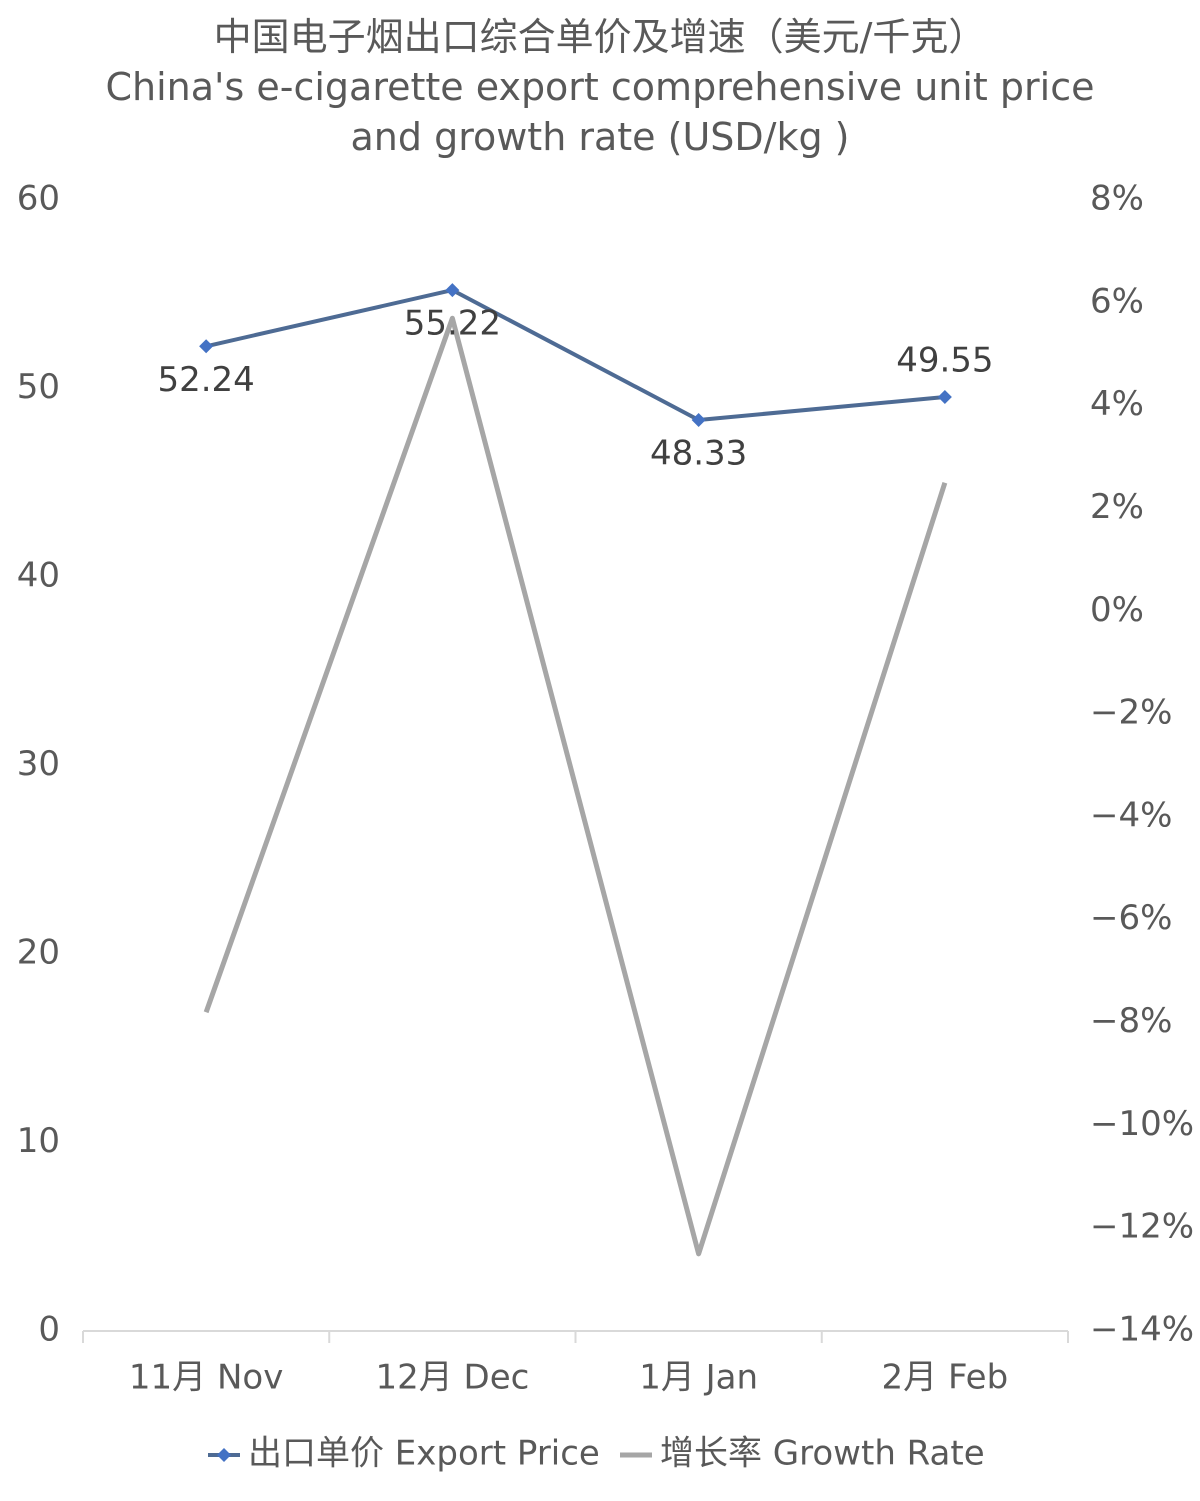 The width and height of the screenshot is (1200, 1501). What do you see at coordinates (38, 764) in the screenshot?
I see `y-tick-label: 30` at bounding box center [38, 764].